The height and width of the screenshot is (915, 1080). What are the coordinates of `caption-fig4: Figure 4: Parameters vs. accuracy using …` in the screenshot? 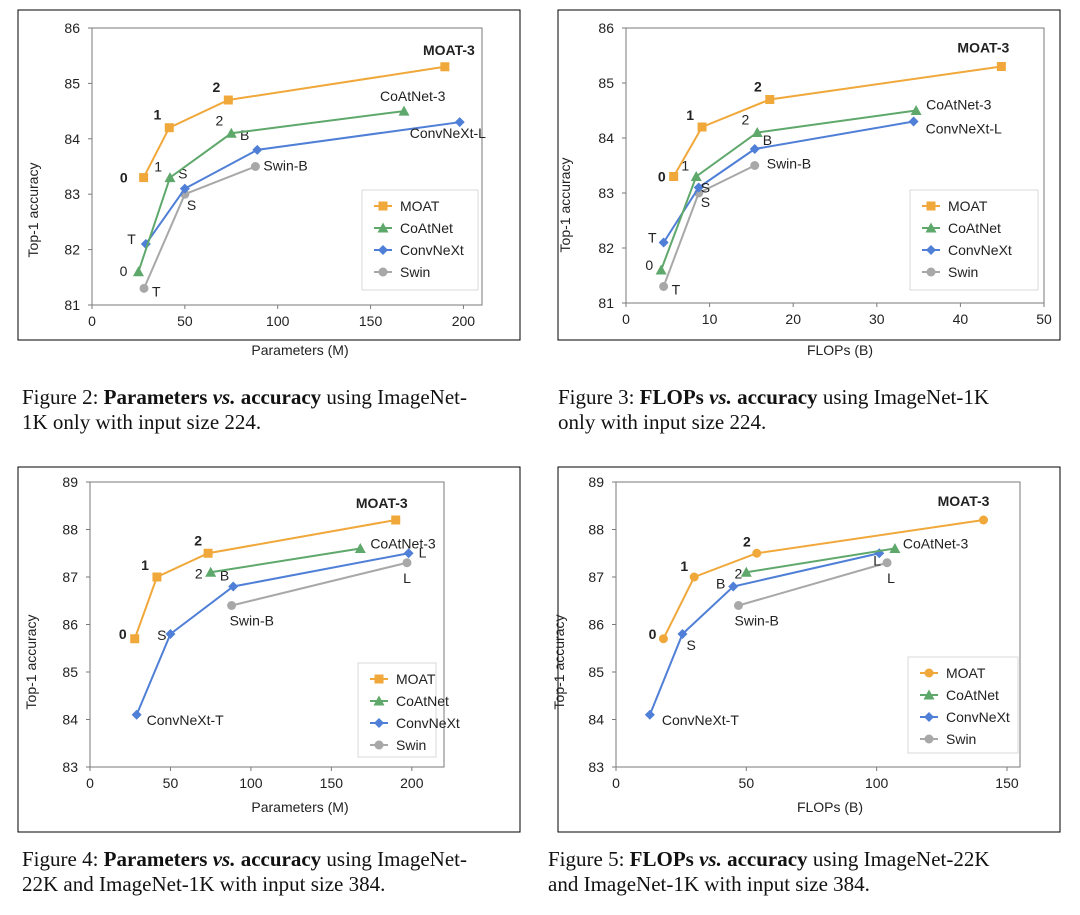 It's located at (279, 872).